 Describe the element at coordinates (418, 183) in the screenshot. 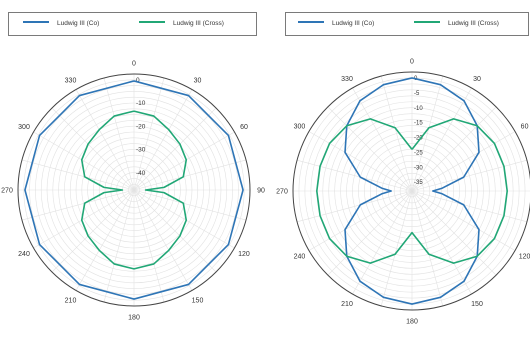

I see `radial-tick-label: -35` at that location.